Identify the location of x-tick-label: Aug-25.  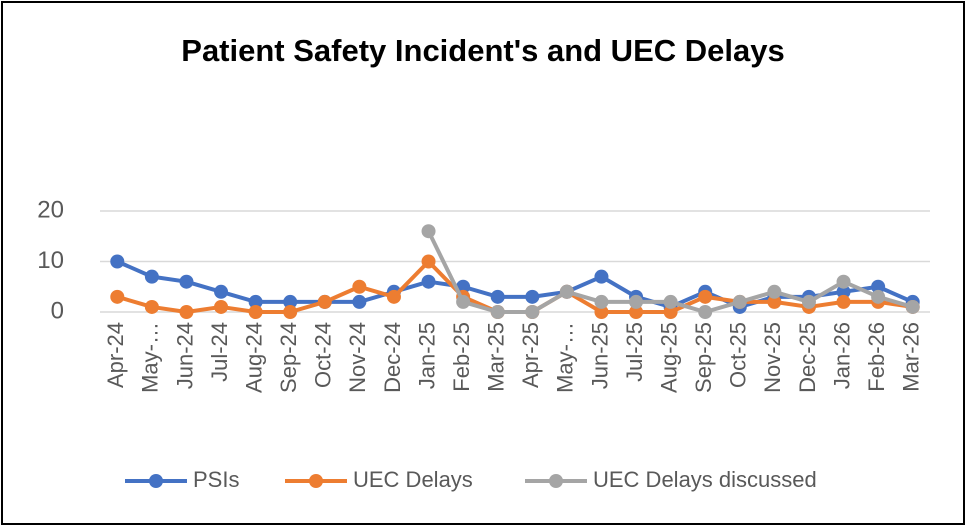
(668, 357).